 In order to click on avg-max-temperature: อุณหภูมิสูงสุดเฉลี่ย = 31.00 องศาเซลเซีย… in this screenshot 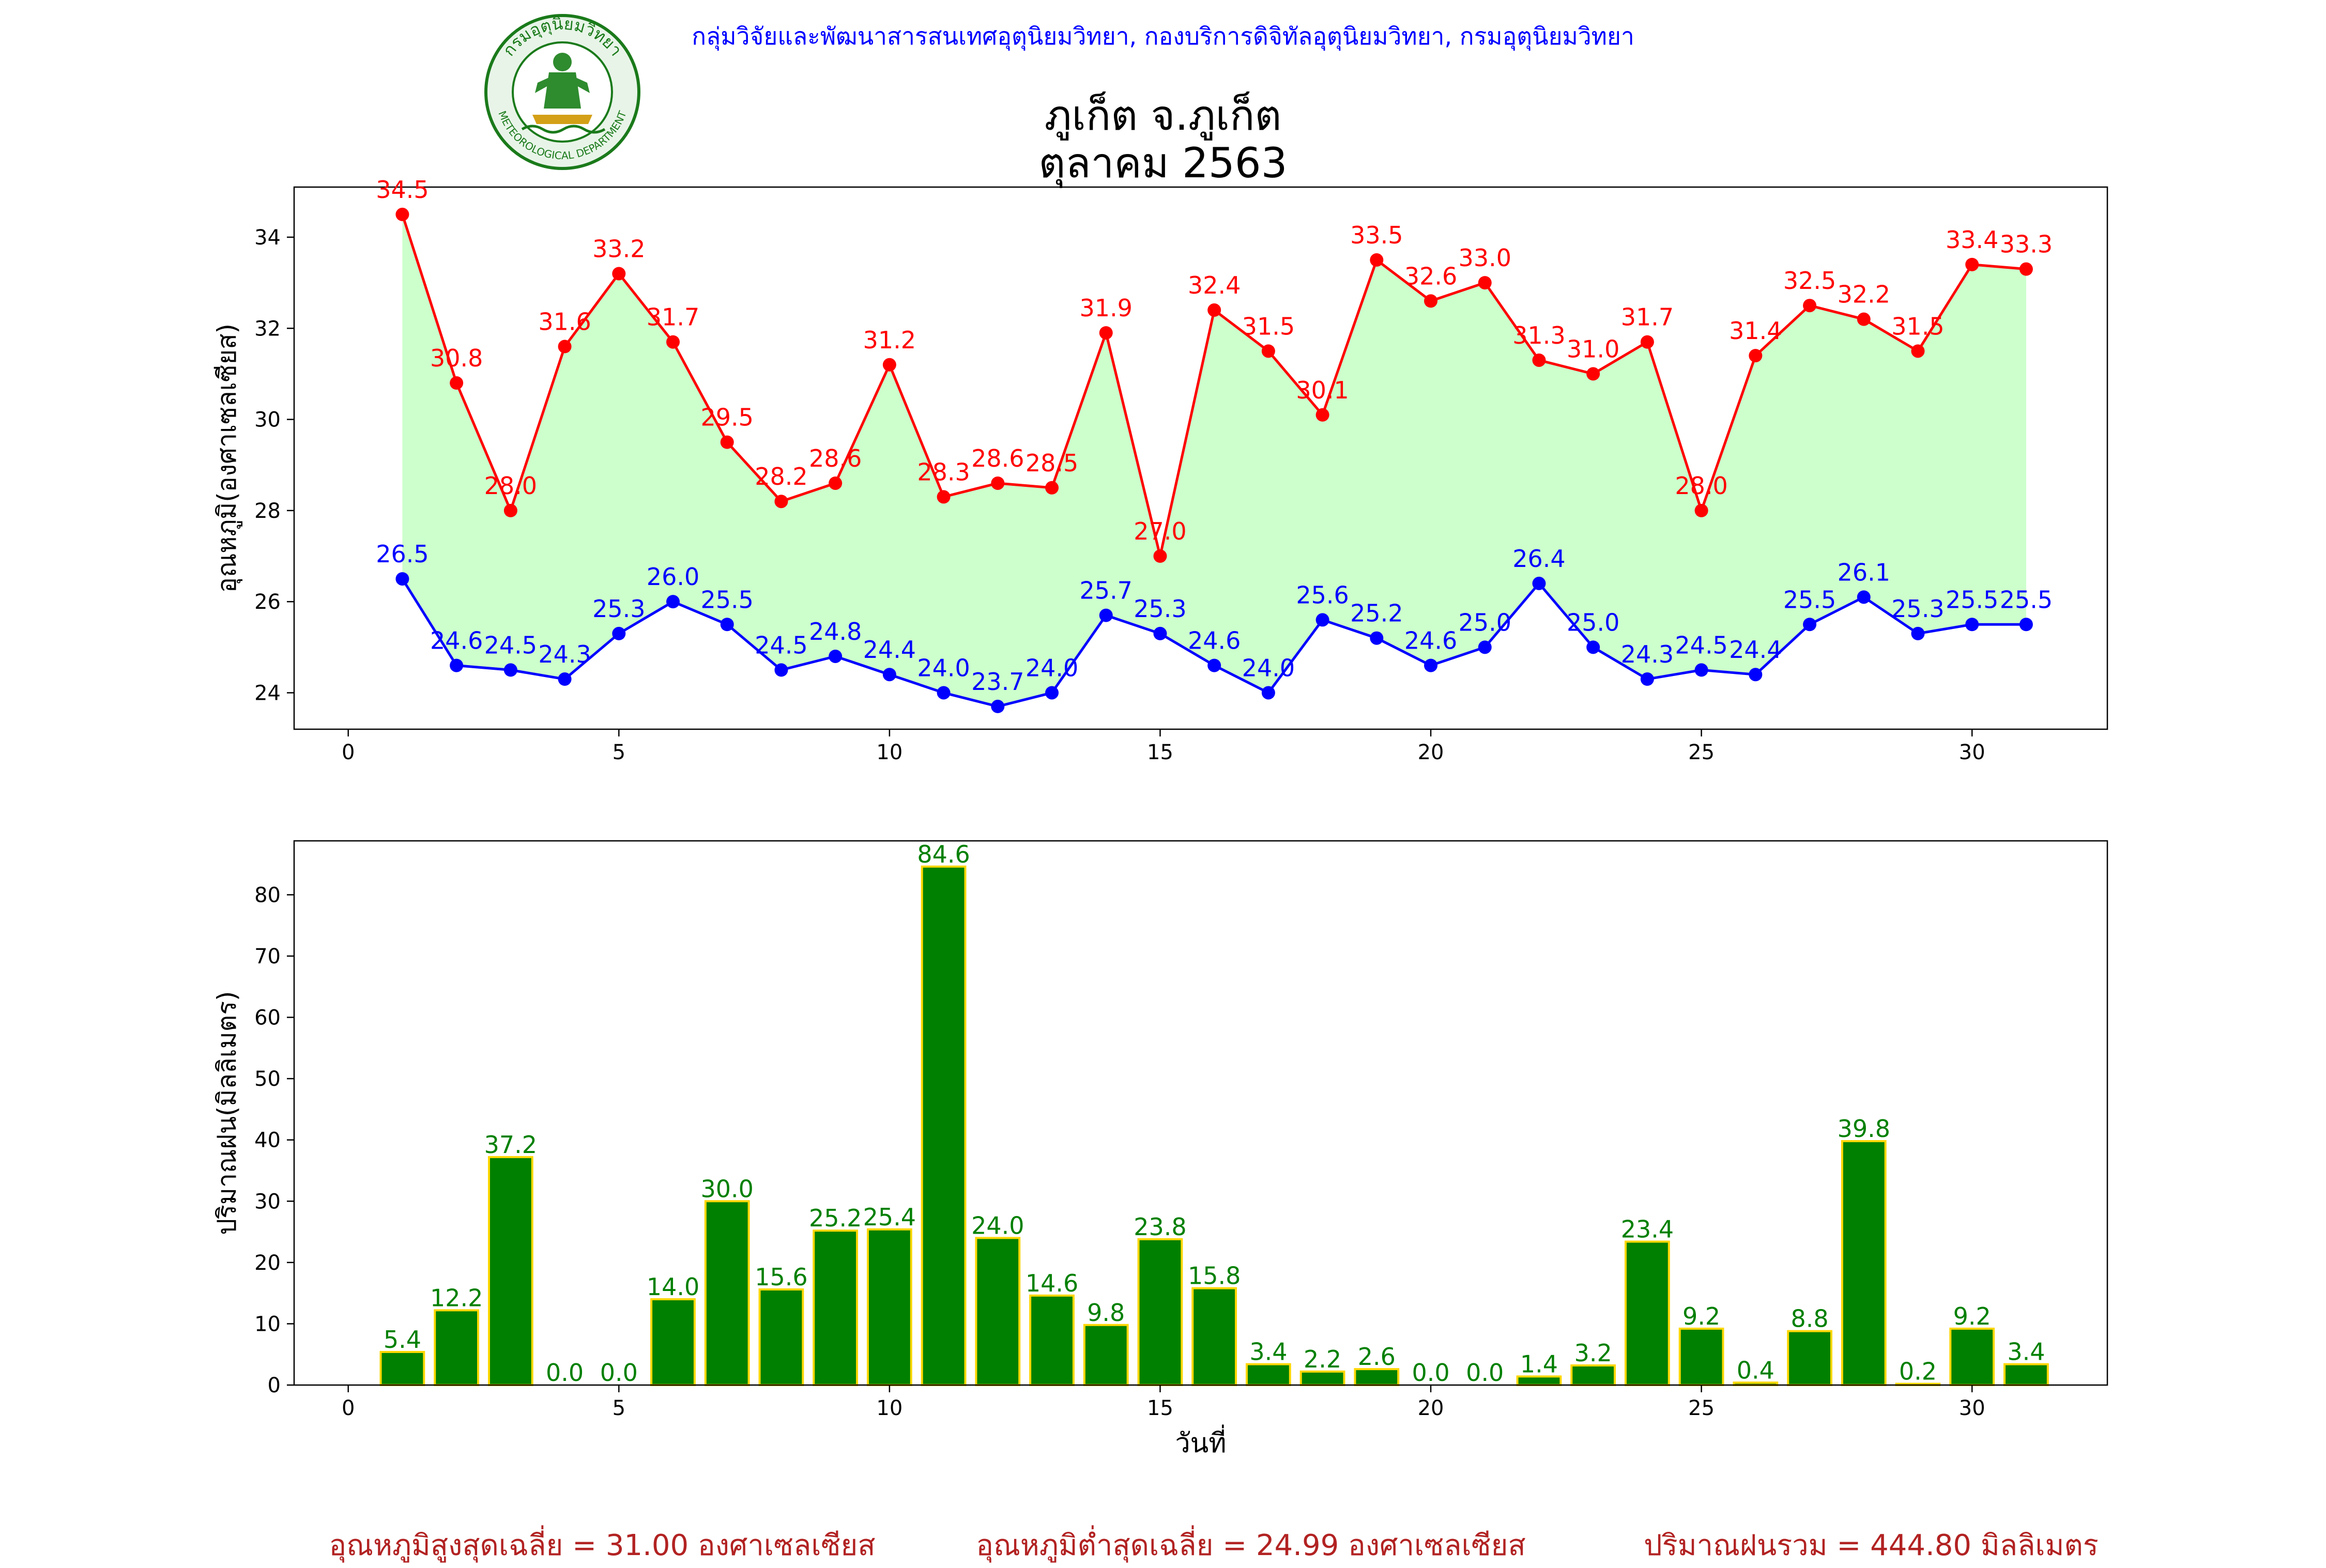, I will do `click(602, 1545)`.